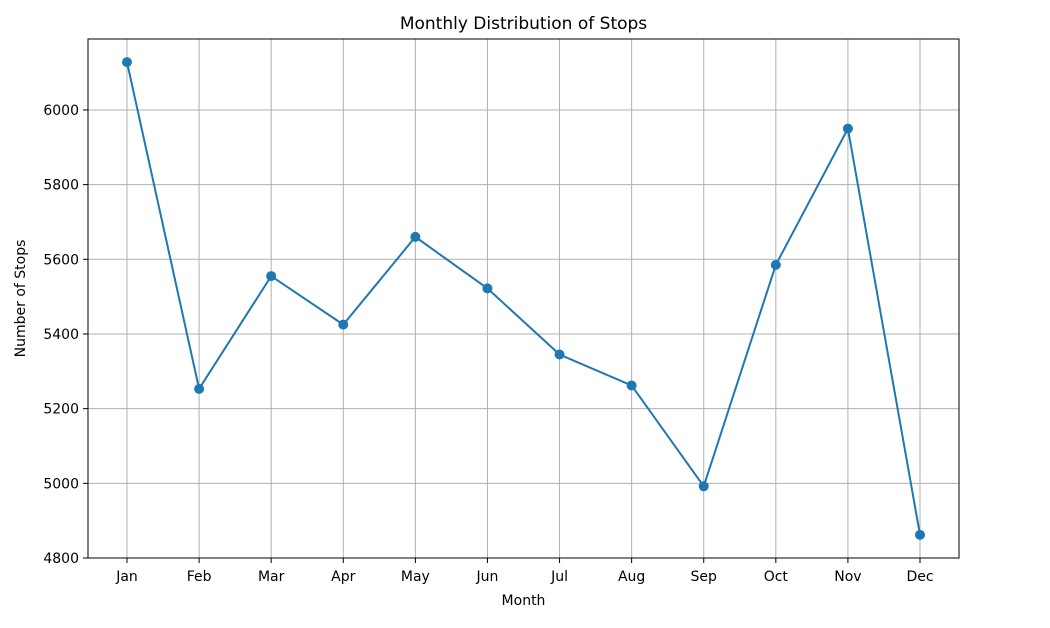 The image size is (1050, 628). I want to click on y-tick-label: 5200, so click(61, 410).